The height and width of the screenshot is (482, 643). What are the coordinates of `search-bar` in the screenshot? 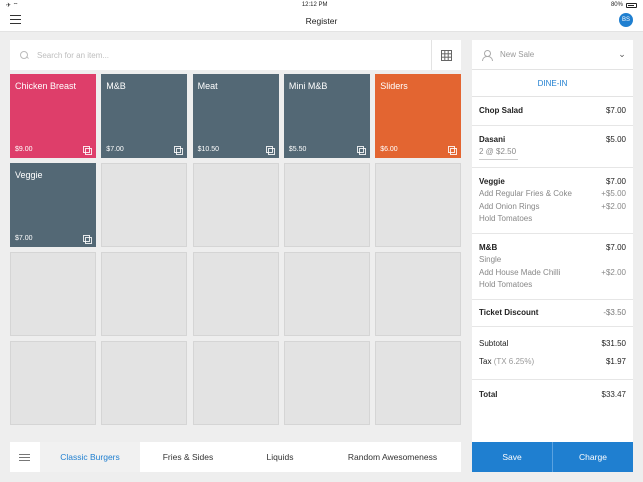 It's located at (235, 55).